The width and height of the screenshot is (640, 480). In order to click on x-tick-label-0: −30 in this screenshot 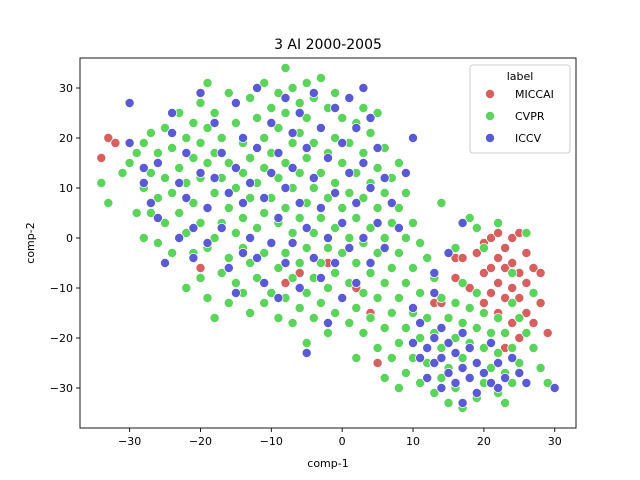, I will do `click(129, 441)`.